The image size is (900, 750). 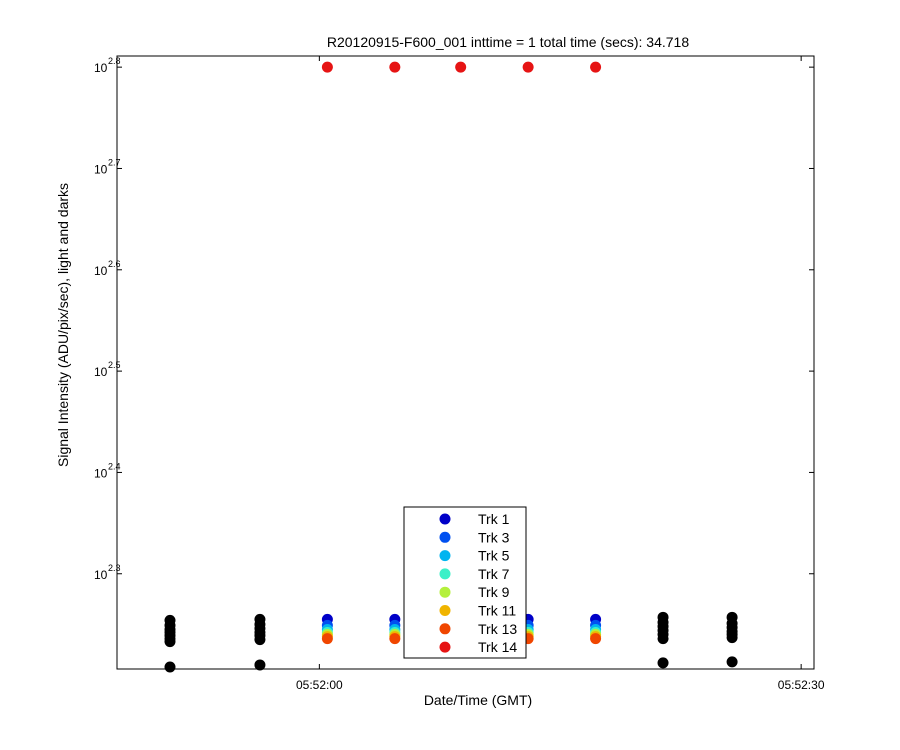 What do you see at coordinates (494, 574) in the screenshot?
I see `legend-label-trk-7: Trk 7` at bounding box center [494, 574].